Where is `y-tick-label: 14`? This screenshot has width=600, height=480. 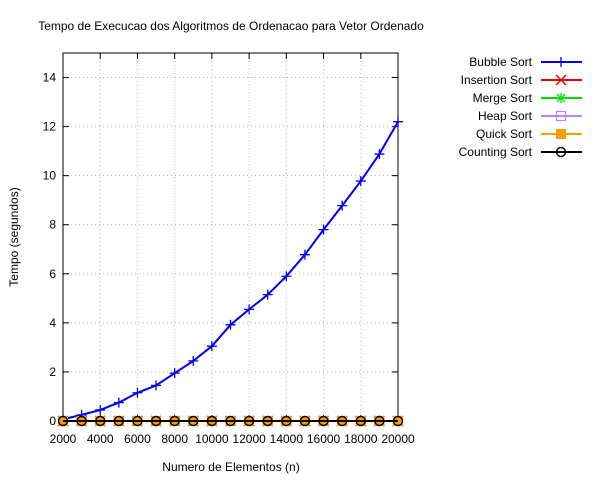 y-tick-label: 14 is located at coordinates (50, 78).